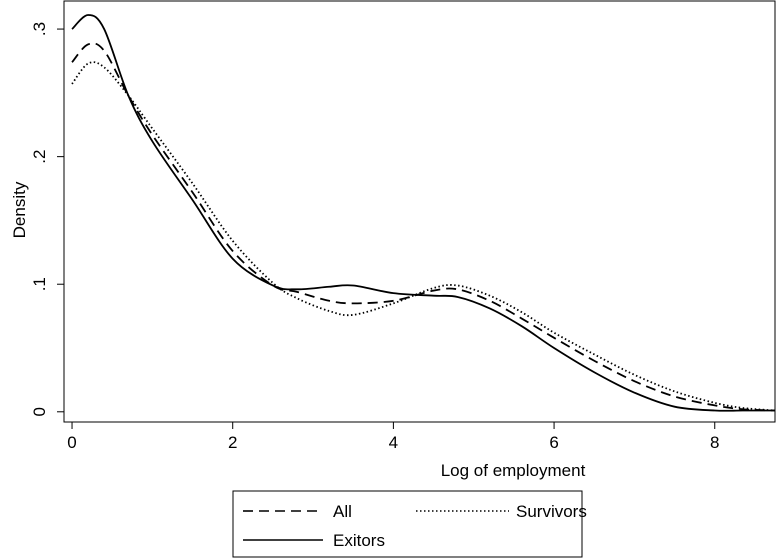 This screenshot has width=776, height=558. What do you see at coordinates (342, 511) in the screenshot?
I see `legend-label-all: All` at bounding box center [342, 511].